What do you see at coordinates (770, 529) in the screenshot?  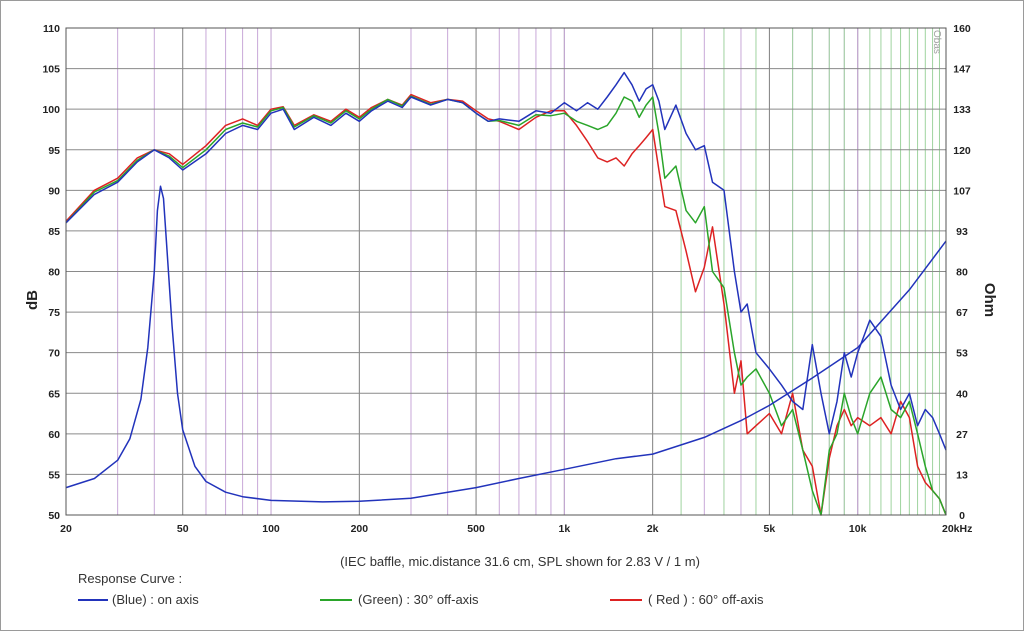 I see `x-tick-label: 5k` at bounding box center [770, 529].